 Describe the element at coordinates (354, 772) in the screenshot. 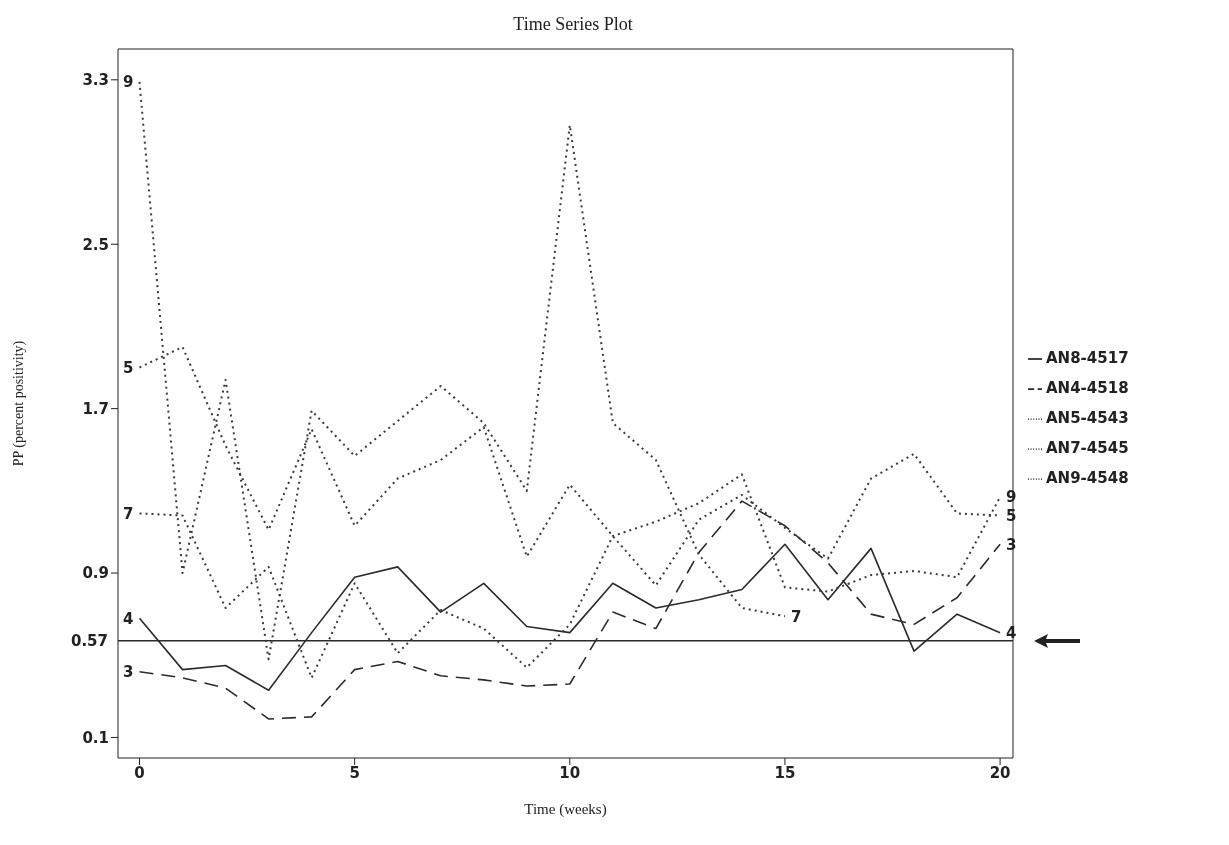

I see `x-tick-label: 5` at that location.